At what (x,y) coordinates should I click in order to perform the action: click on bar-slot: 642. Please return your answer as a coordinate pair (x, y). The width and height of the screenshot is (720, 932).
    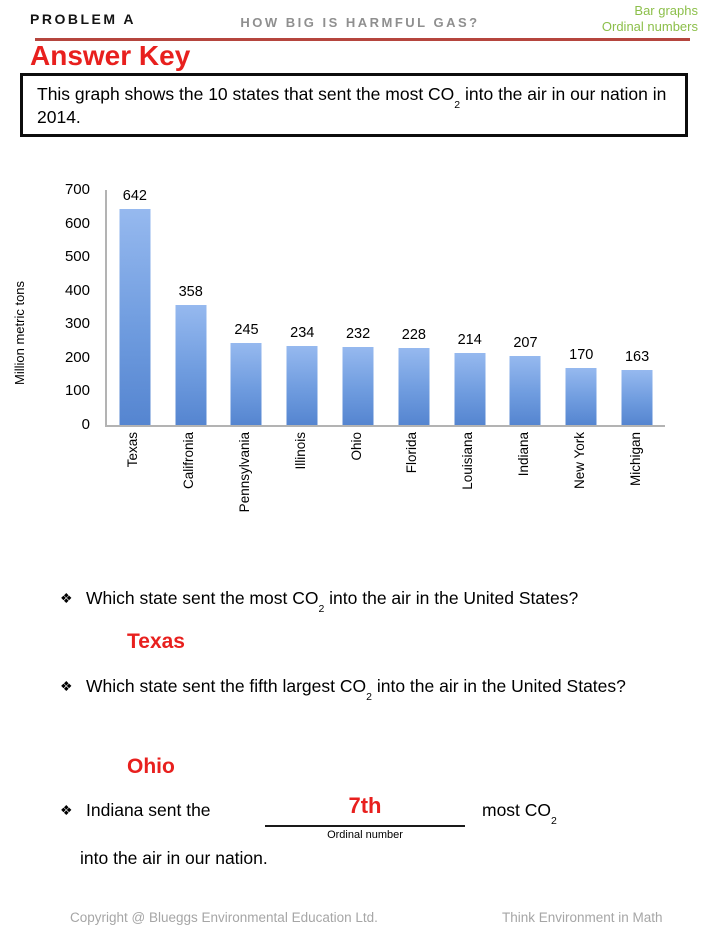
    Looking at the image, I should click on (135, 306).